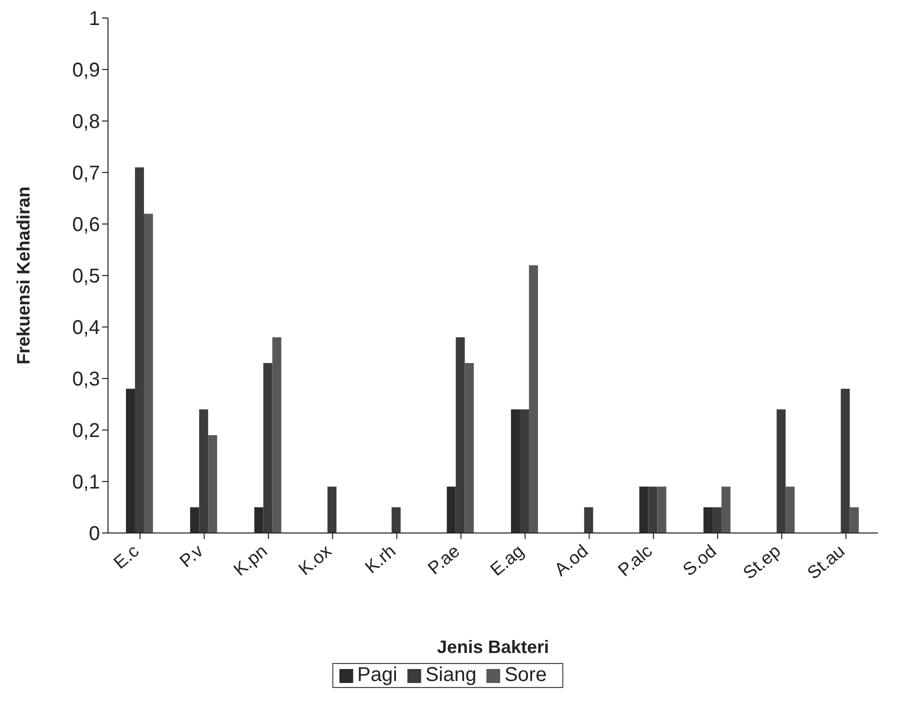 This screenshot has height=702, width=899. Describe the element at coordinates (507, 560) in the screenshot. I see `x-tick-label: E.ag` at that location.